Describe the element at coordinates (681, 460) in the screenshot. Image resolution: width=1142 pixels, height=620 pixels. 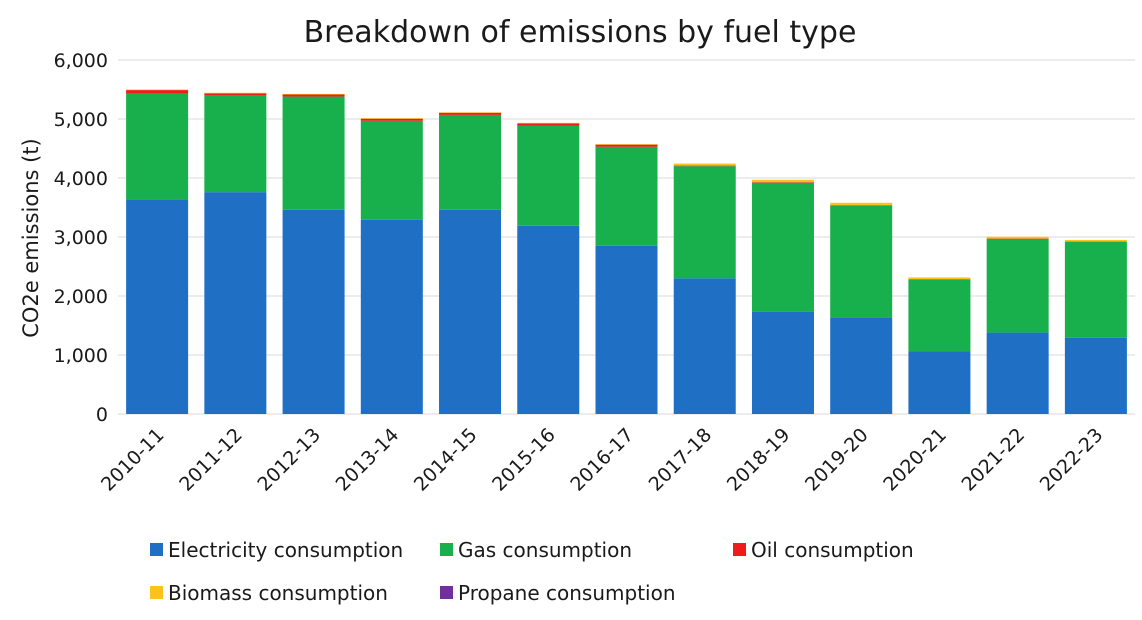
I see `x-tick-label: 2017-18` at that location.